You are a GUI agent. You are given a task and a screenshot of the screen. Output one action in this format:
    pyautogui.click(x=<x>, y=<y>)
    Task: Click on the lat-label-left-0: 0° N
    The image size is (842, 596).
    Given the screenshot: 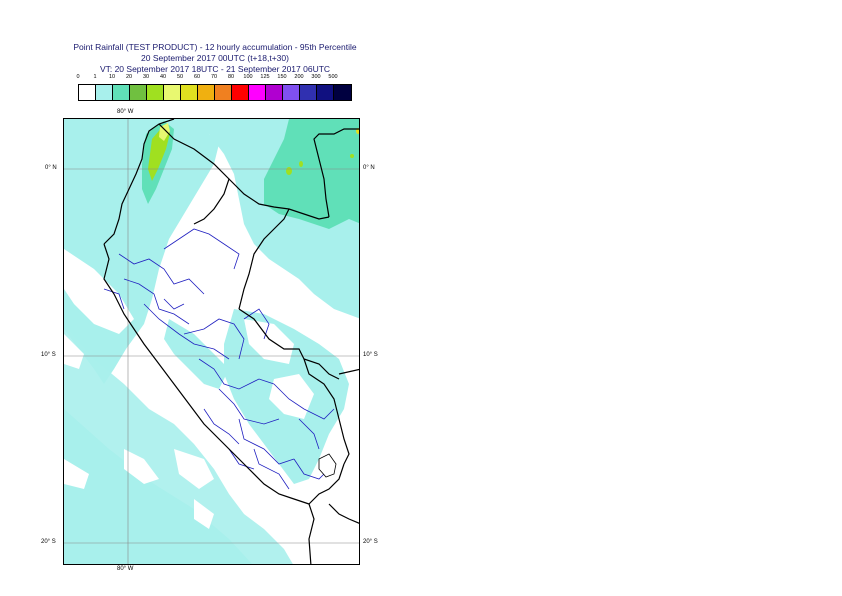 What is the action you would take?
    pyautogui.click(x=51, y=168)
    